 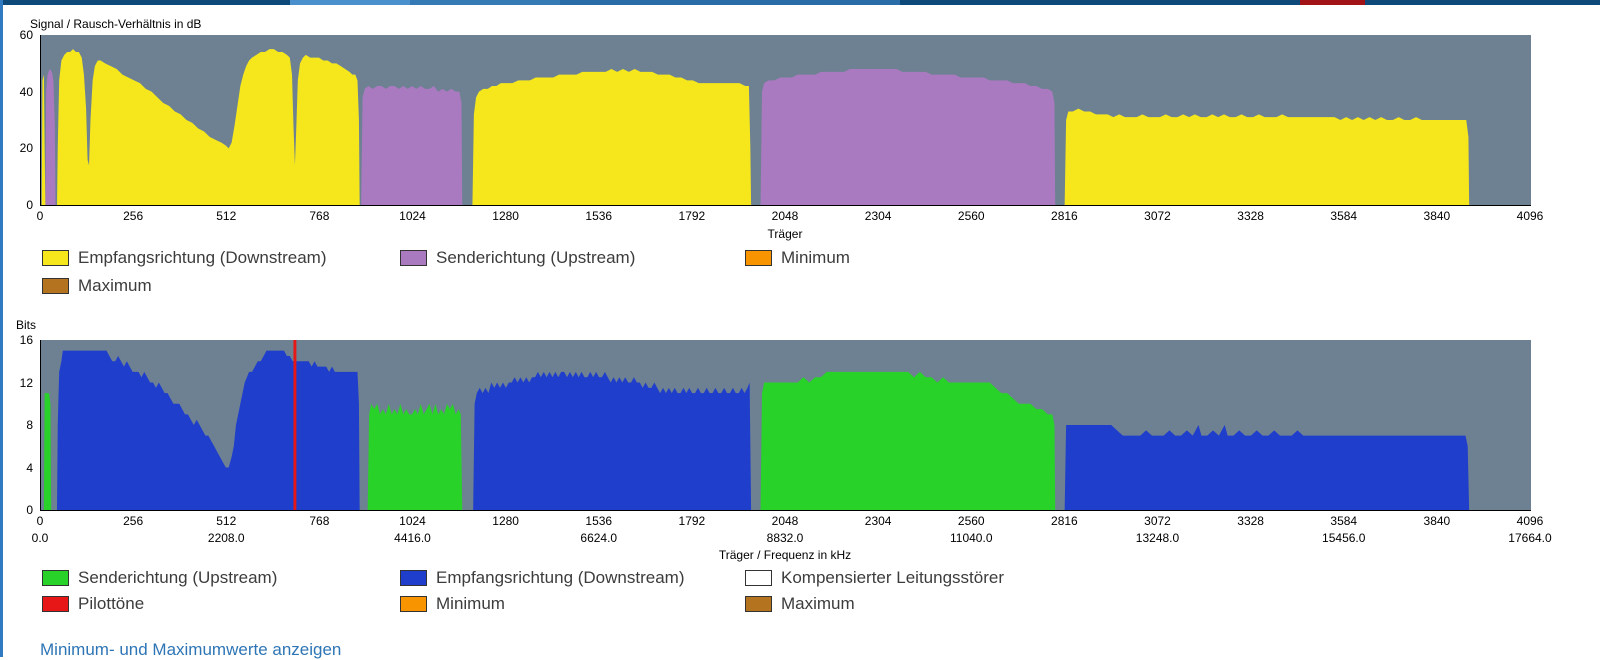 What do you see at coordinates (692, 216) in the screenshot?
I see `x-tick-label: 1792` at bounding box center [692, 216].